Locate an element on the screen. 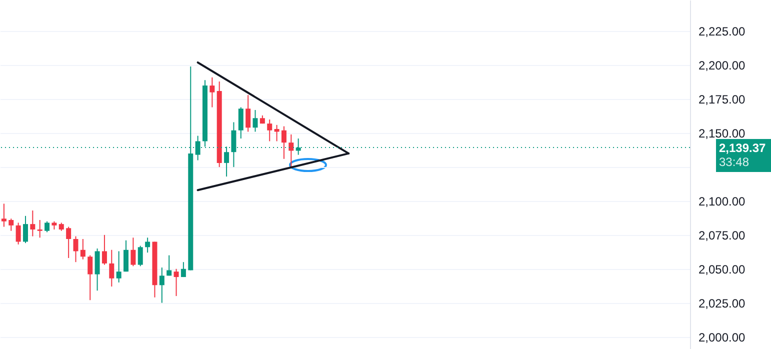 Image resolution: width=771 pixels, height=349 pixels. y-tick-label: 2,050.00 is located at coordinates (722, 269).